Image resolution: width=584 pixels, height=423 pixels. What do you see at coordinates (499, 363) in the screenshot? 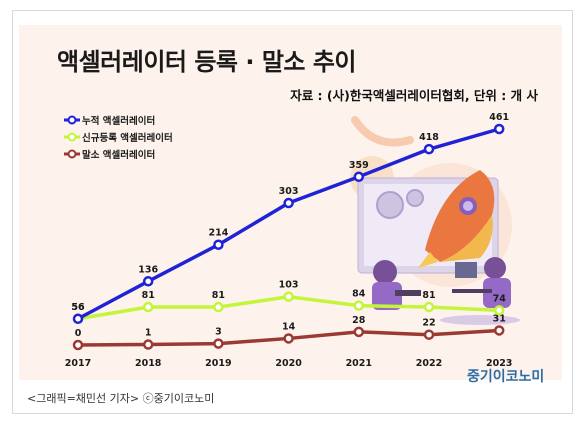
I see `x-tick-label-6: 2023` at bounding box center [499, 363].